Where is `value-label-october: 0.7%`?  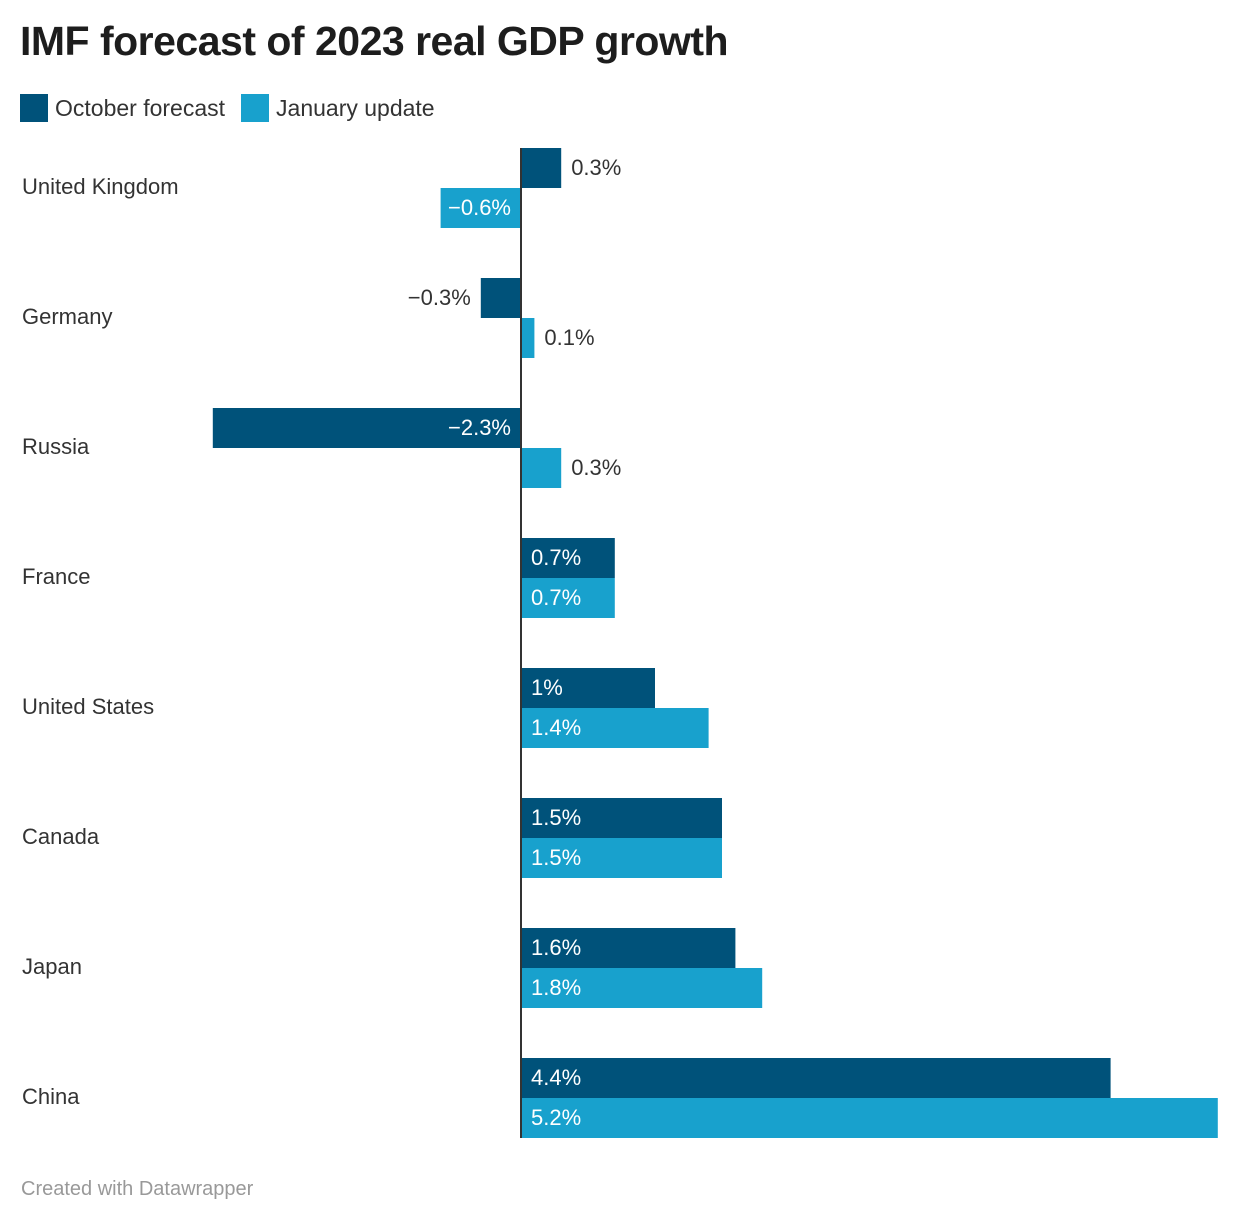
value-label-october: 0.7% is located at coordinates (556, 557).